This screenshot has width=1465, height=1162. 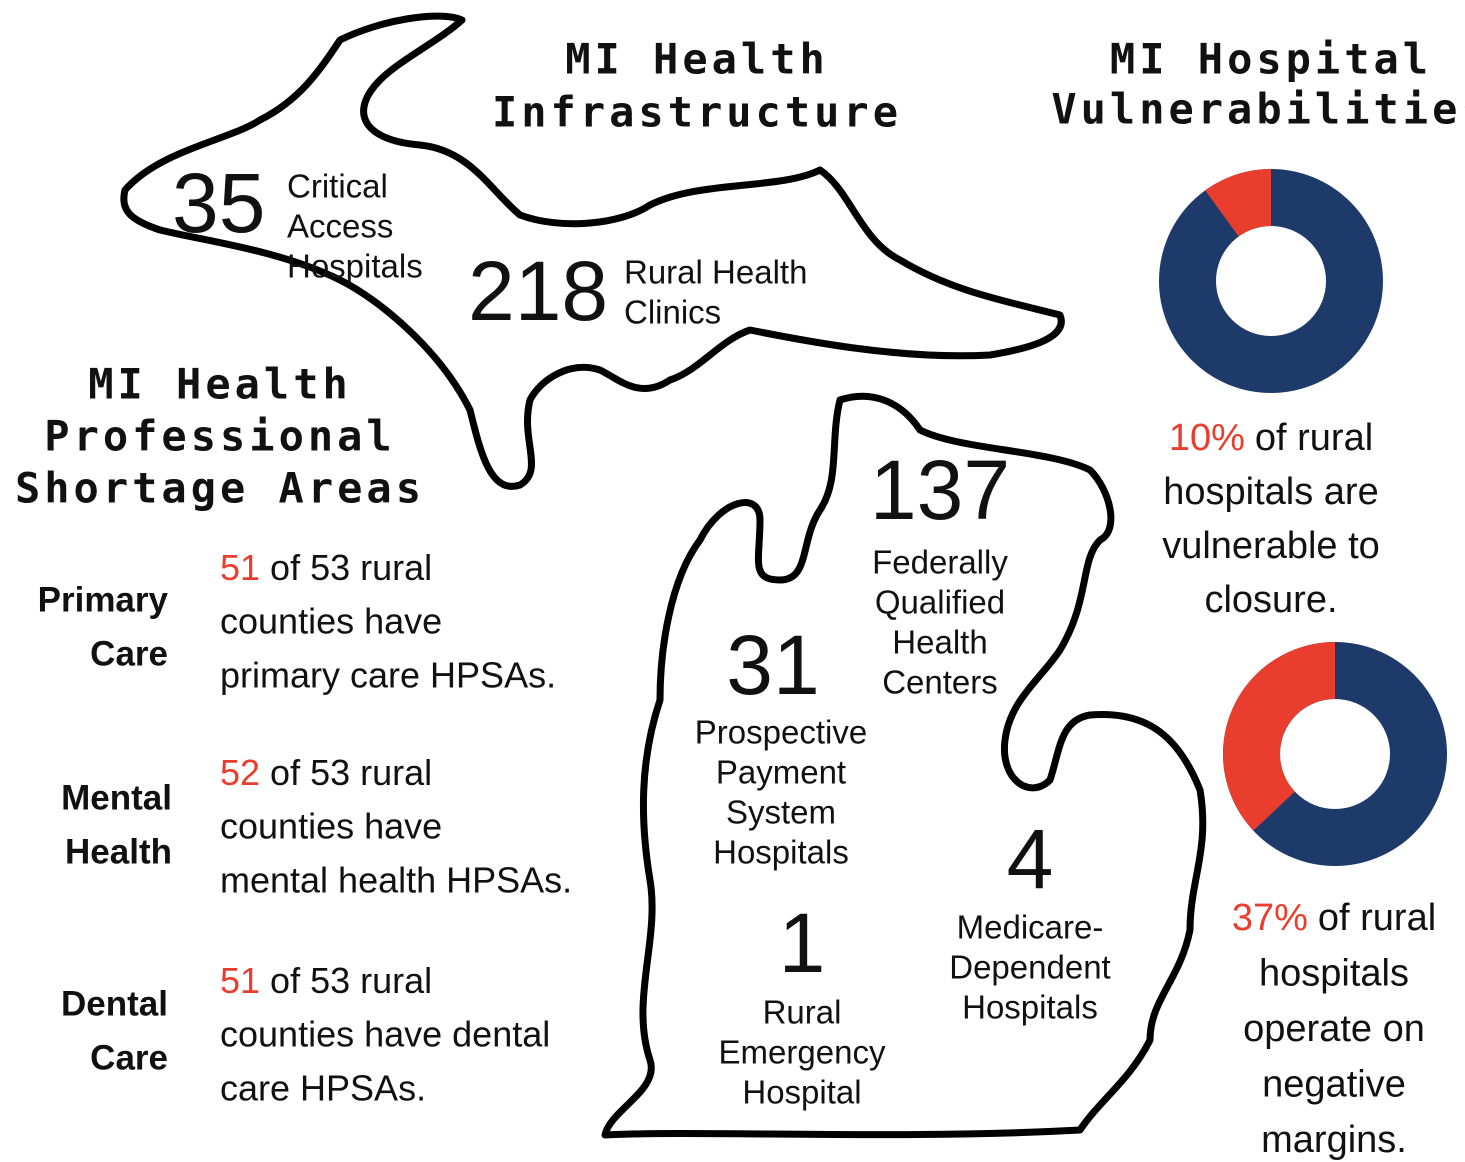 What do you see at coordinates (388, 675) in the screenshot?
I see `row-text: primary care HPSAs.` at bounding box center [388, 675].